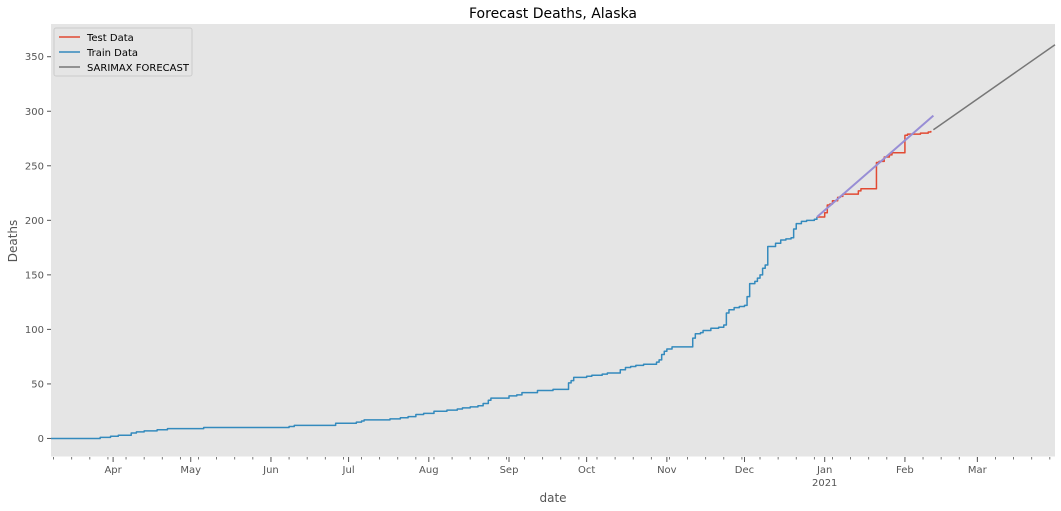  What do you see at coordinates (744, 470) in the screenshot?
I see `x-tick-label: Dec` at bounding box center [744, 470].